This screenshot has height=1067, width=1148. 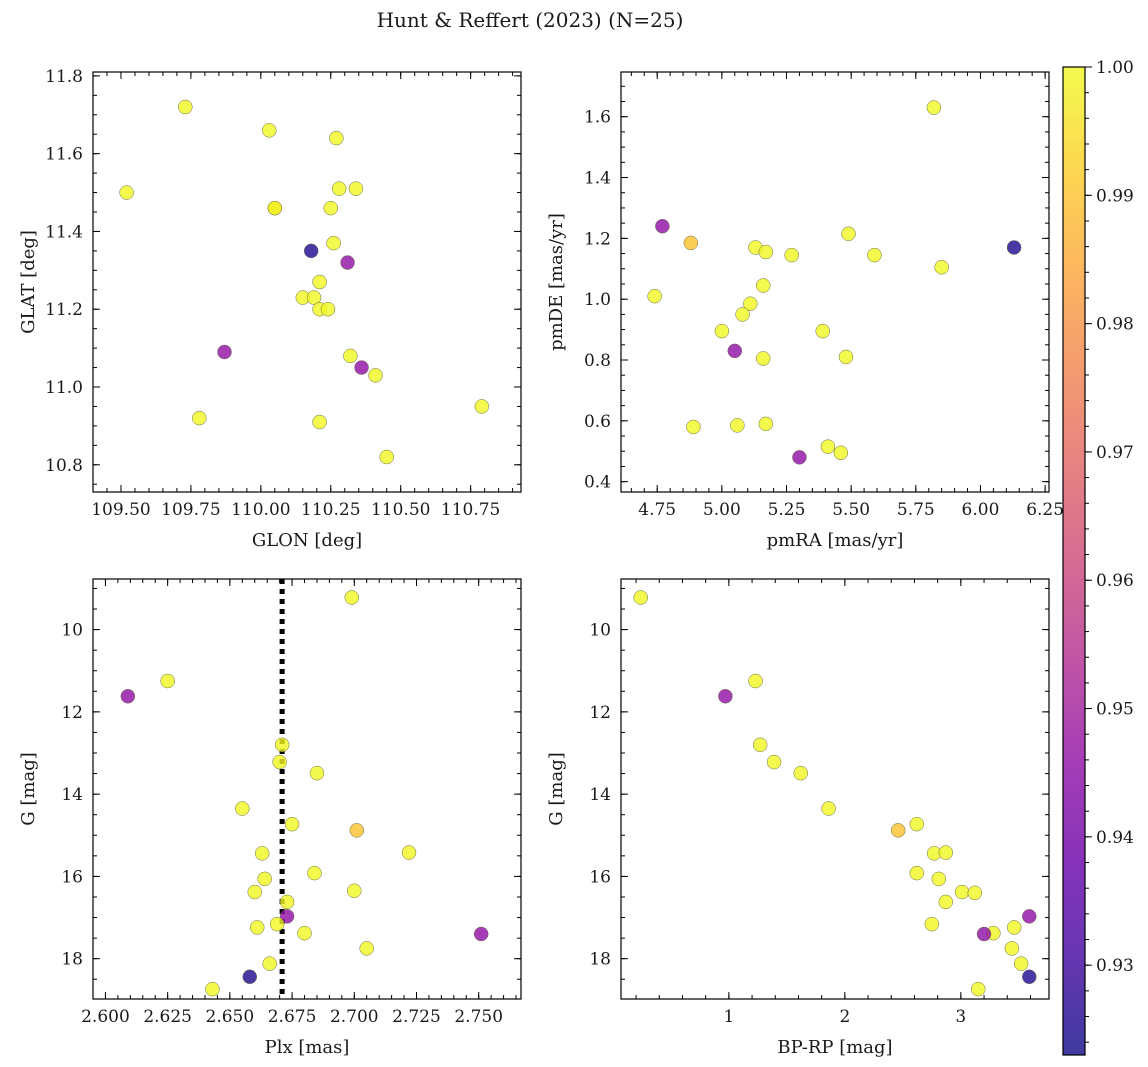 What do you see at coordinates (722, 510) in the screenshot?
I see `x-tick-label: 5.00` at bounding box center [722, 510].